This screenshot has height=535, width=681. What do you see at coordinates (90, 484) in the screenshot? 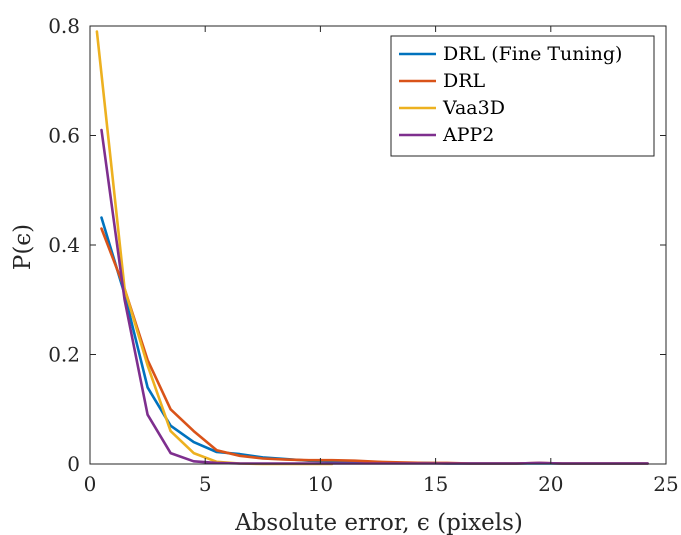
I see `x-tick-label: 0` at bounding box center [90, 484].